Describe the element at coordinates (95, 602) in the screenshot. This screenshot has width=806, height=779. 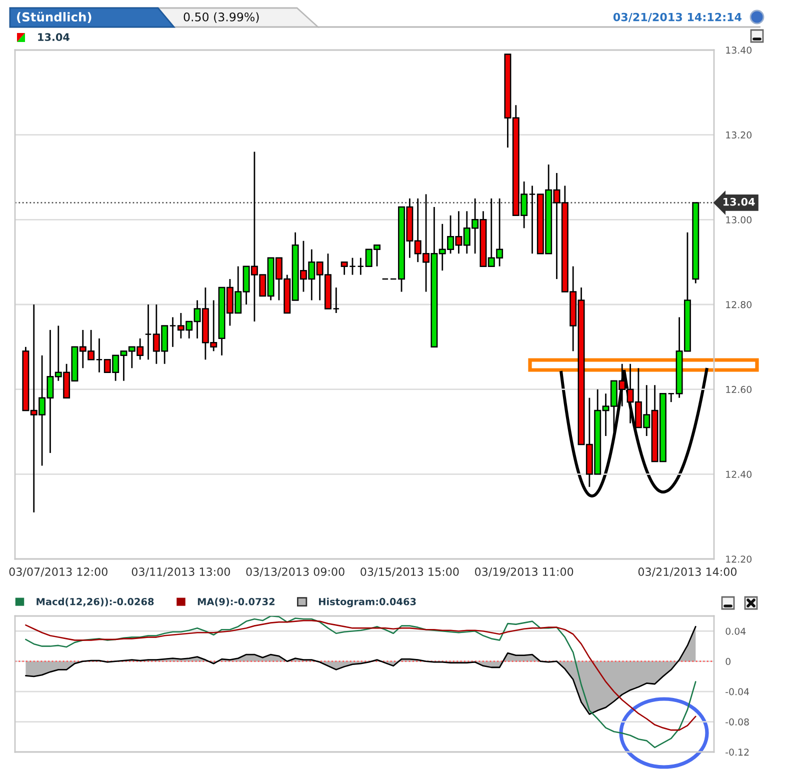
I see `legend-label: Macd(12,26)):-0.0268` at that location.